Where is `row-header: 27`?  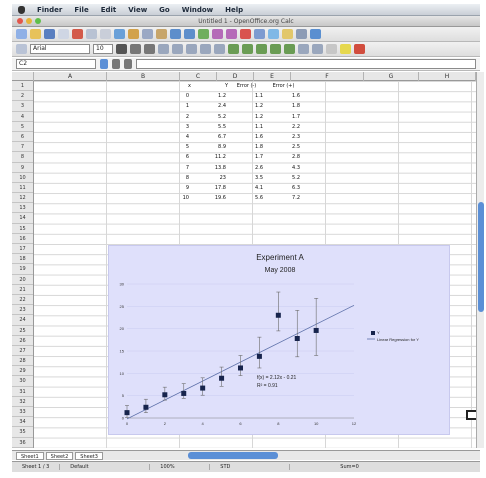 row-header: 27 is located at coordinates (22, 351).